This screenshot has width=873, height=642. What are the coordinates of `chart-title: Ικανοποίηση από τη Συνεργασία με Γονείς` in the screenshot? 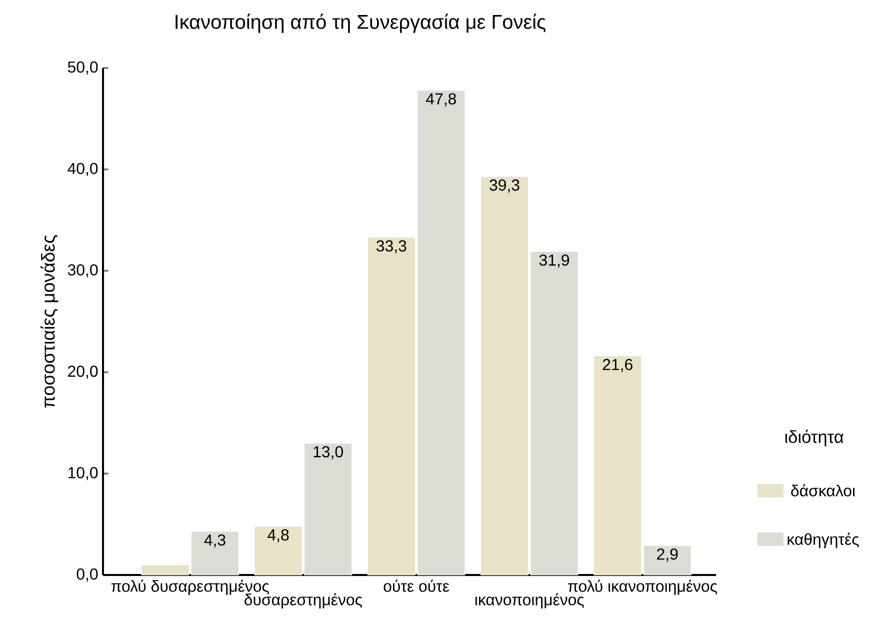 It's located at (361, 23).